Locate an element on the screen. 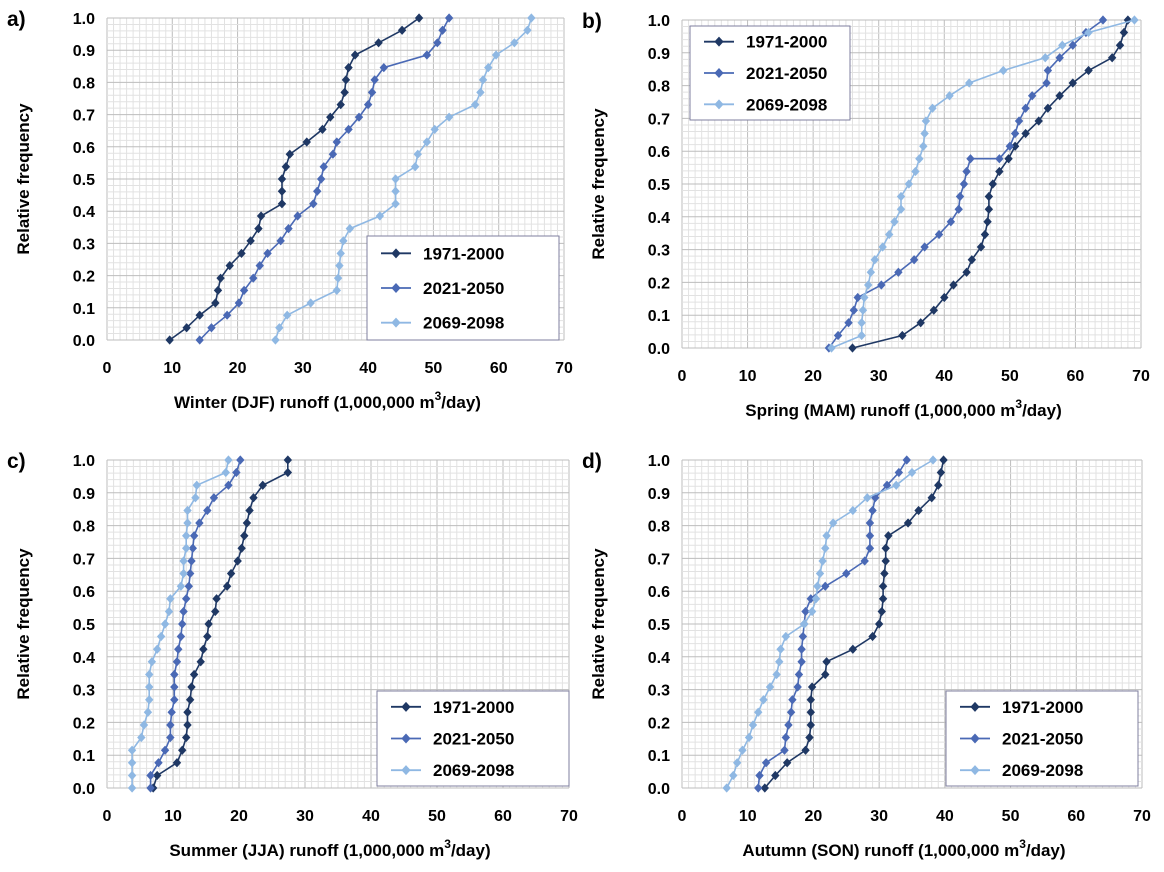 The image size is (1164, 872). y-tick-label: 0.1 is located at coordinates (659, 316).